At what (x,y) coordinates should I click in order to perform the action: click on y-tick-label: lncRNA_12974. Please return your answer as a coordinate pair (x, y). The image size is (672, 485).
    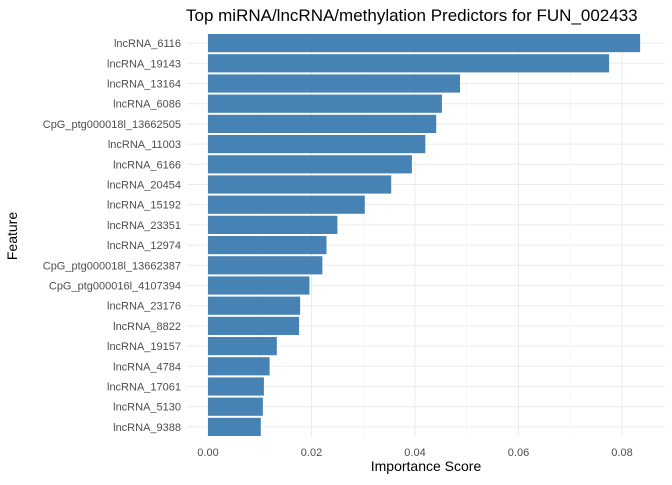
    Looking at the image, I should click on (144, 246).